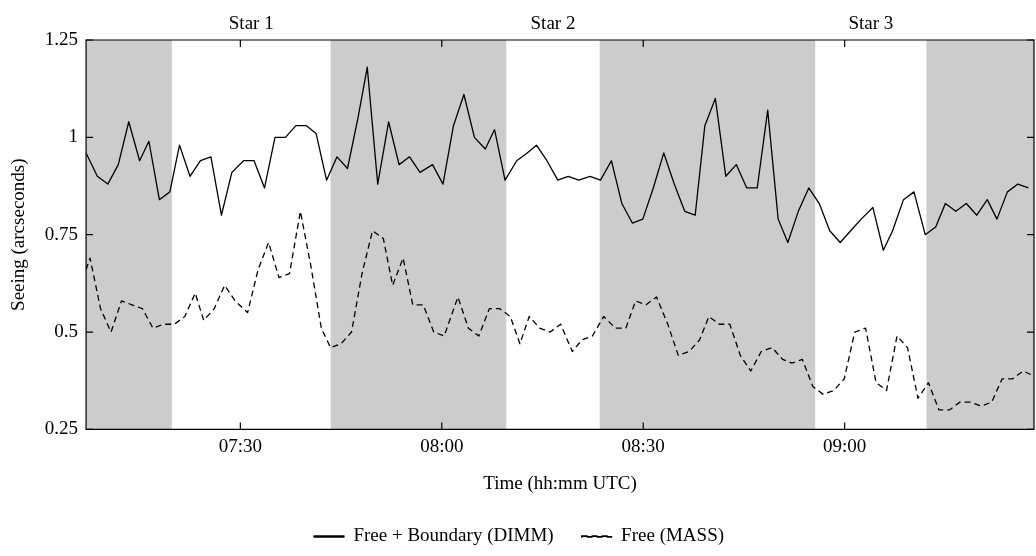  I want to click on legend-label: Free (MASS), so click(673, 535).